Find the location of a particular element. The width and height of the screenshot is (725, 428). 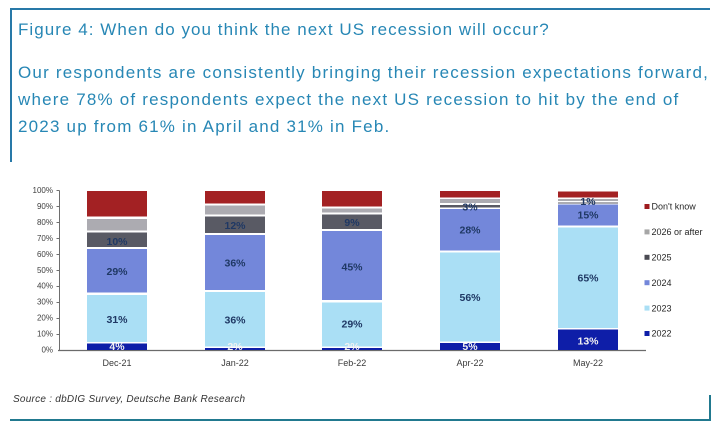

svg-text: 80% is located at coordinates (45, 222).